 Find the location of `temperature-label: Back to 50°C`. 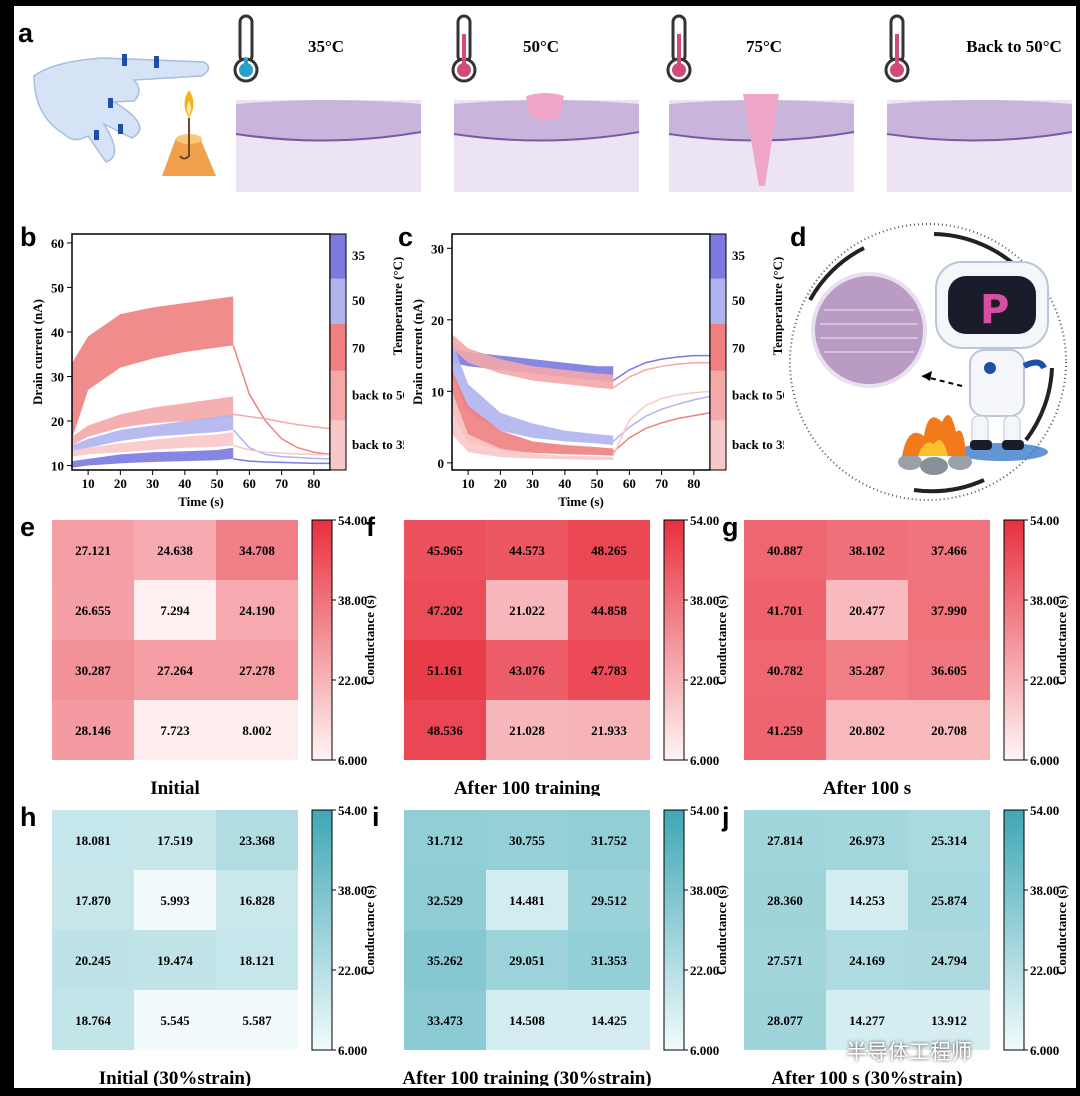

temperature-label: Back to 50°C is located at coordinates (1014, 46).